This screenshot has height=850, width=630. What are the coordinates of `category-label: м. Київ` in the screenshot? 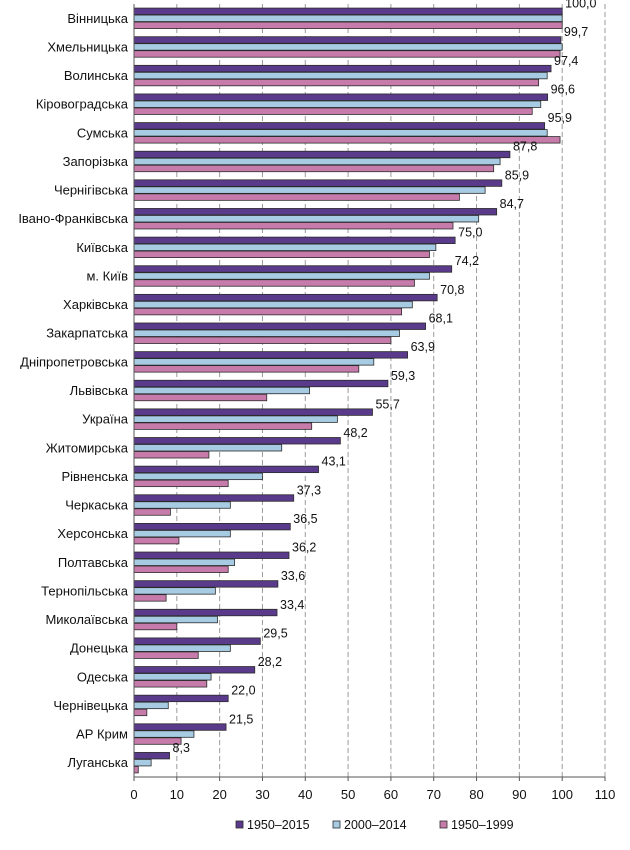 It's located at (107, 275).